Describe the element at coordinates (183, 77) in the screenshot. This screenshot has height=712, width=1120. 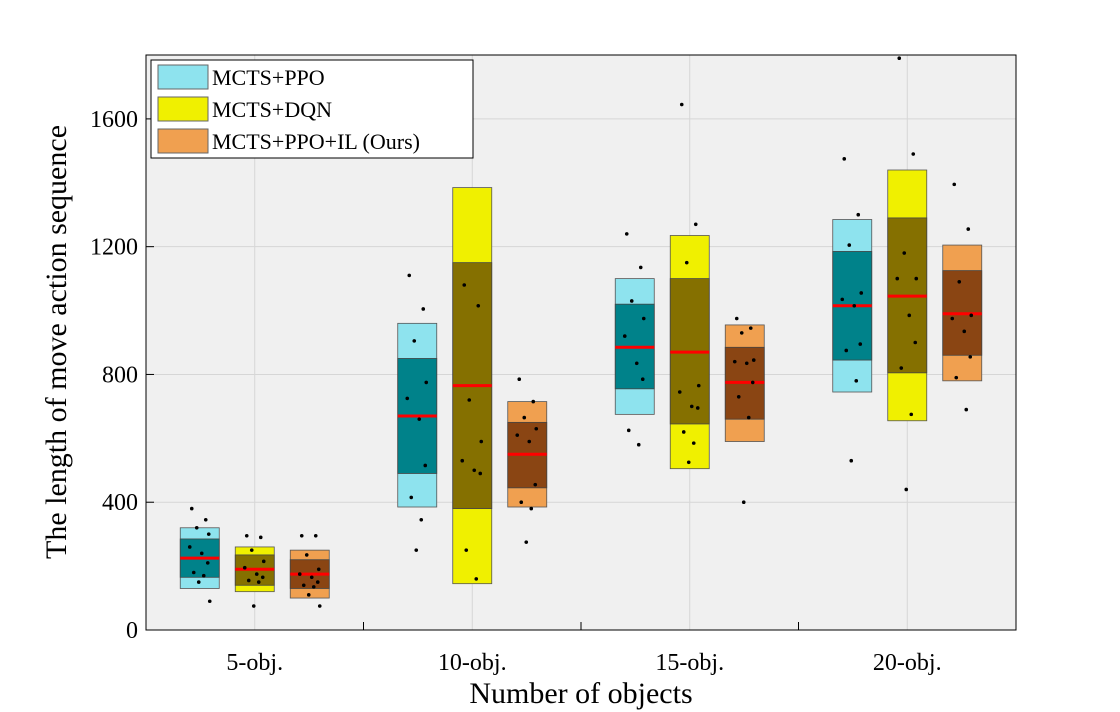
I see `legend-swatch-mcts-ppo` at that location.